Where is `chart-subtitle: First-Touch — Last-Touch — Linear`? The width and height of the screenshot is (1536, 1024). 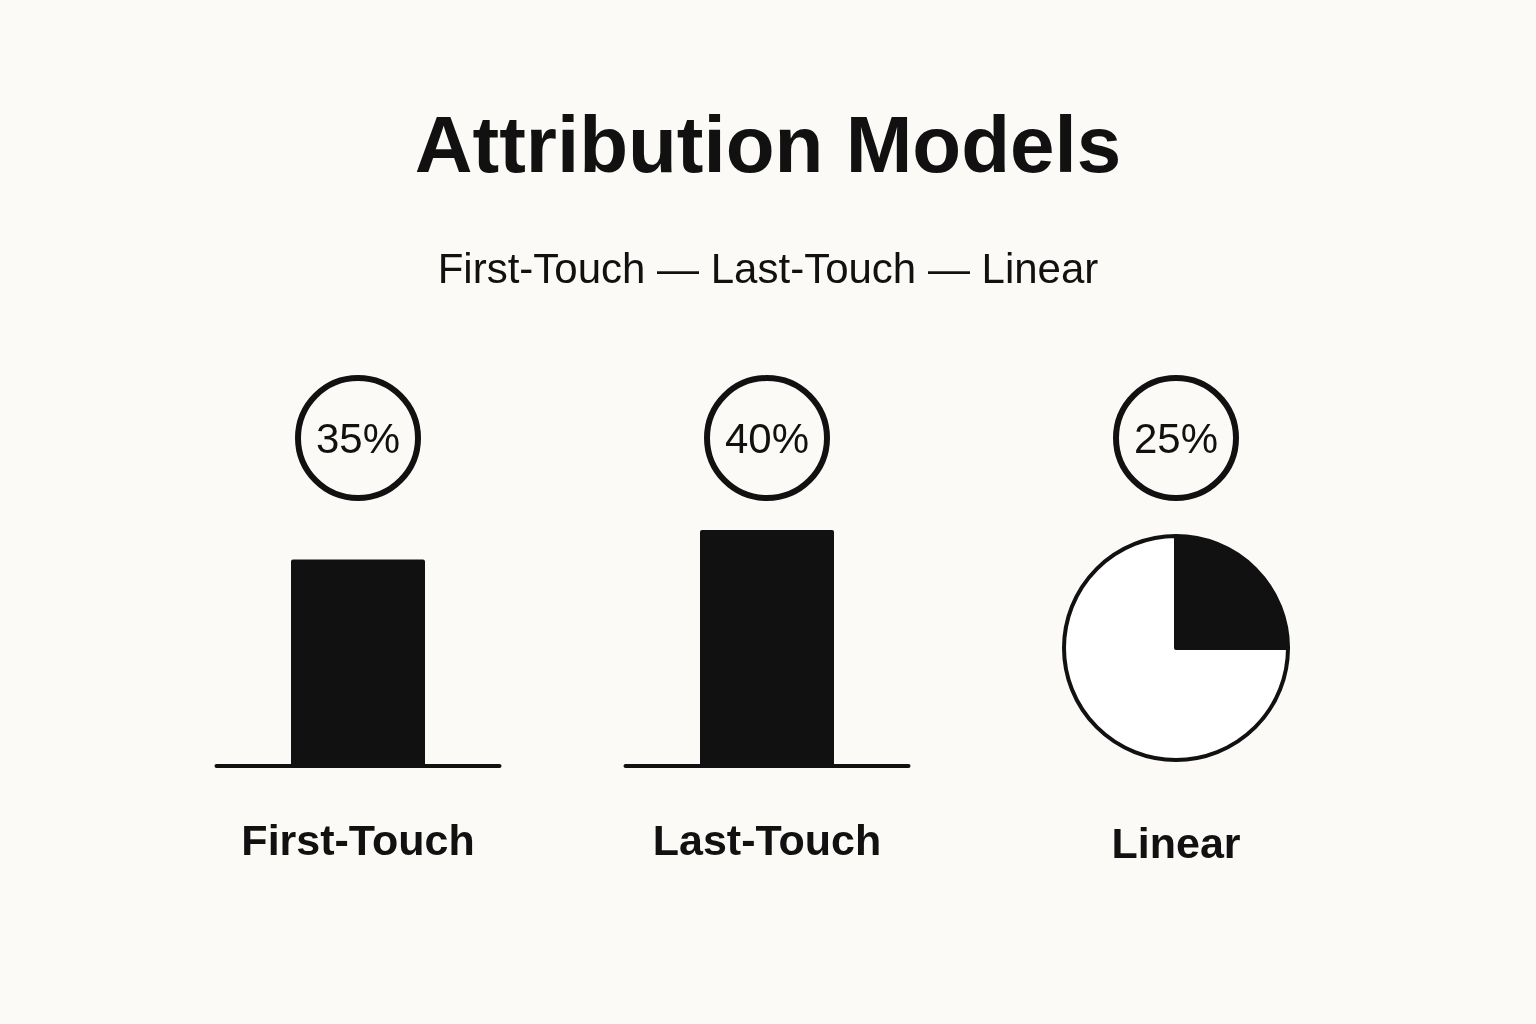 chart-subtitle: First-Touch — Last-Touch — Linear is located at coordinates (768, 268).